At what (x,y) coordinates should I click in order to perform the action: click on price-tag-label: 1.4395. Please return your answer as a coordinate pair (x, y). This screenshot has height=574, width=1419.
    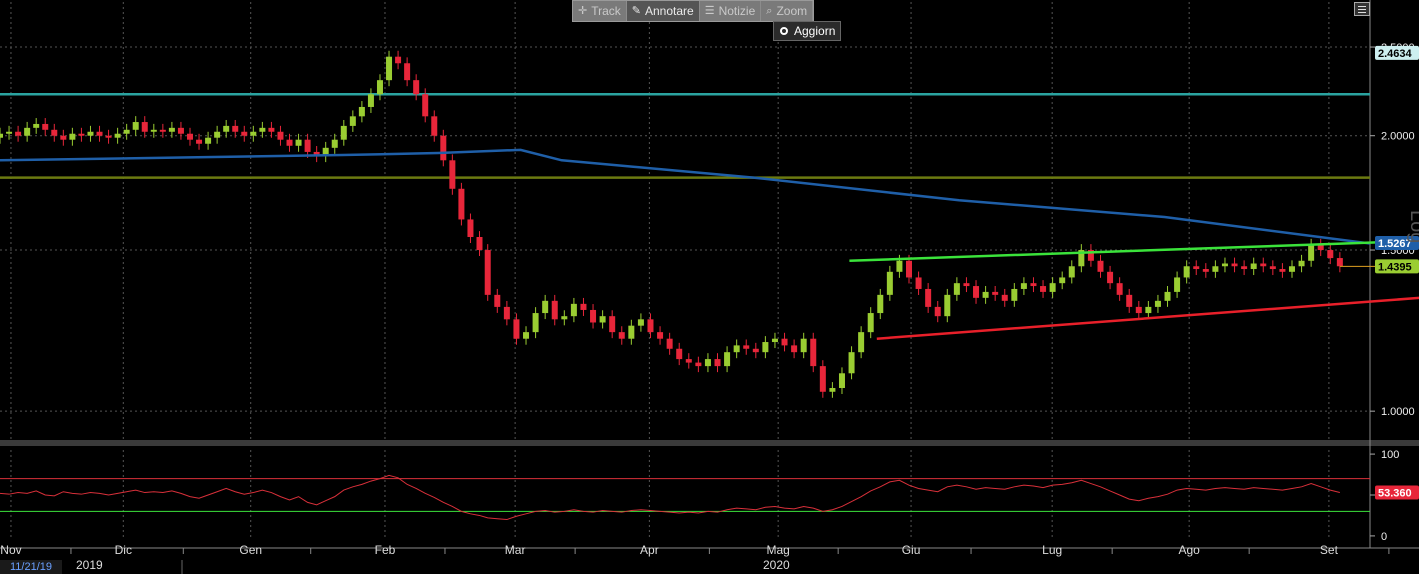
    Looking at the image, I should click on (1395, 267).